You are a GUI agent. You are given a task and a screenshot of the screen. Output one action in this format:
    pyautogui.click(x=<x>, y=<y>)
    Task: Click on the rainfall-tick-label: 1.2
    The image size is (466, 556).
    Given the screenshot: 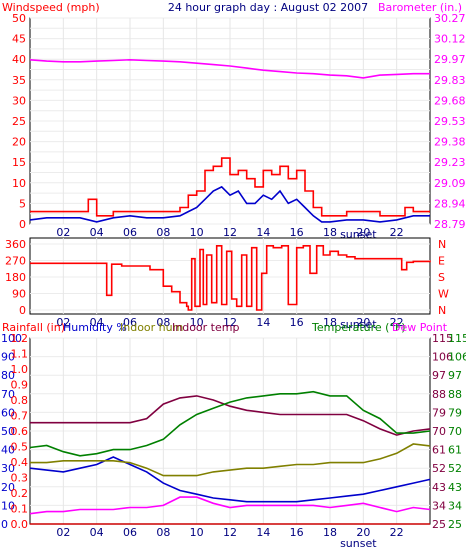 What is the action you would take?
    pyautogui.click(x=20, y=338)
    